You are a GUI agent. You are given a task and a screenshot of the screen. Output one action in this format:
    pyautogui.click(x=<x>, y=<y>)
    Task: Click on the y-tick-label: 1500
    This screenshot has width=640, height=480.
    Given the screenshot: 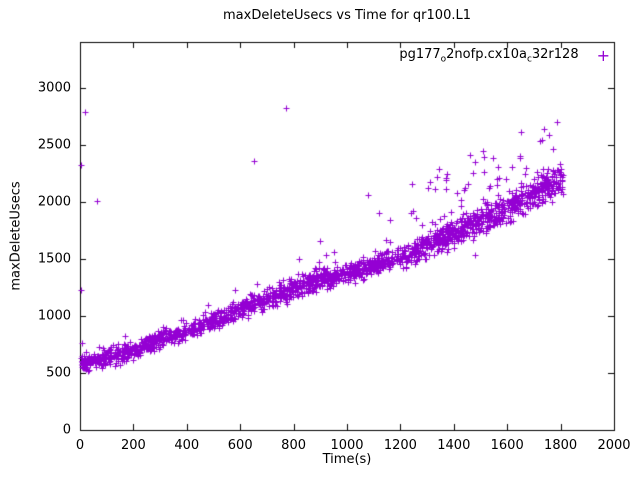 What is the action you would take?
    pyautogui.click(x=54, y=259)
    